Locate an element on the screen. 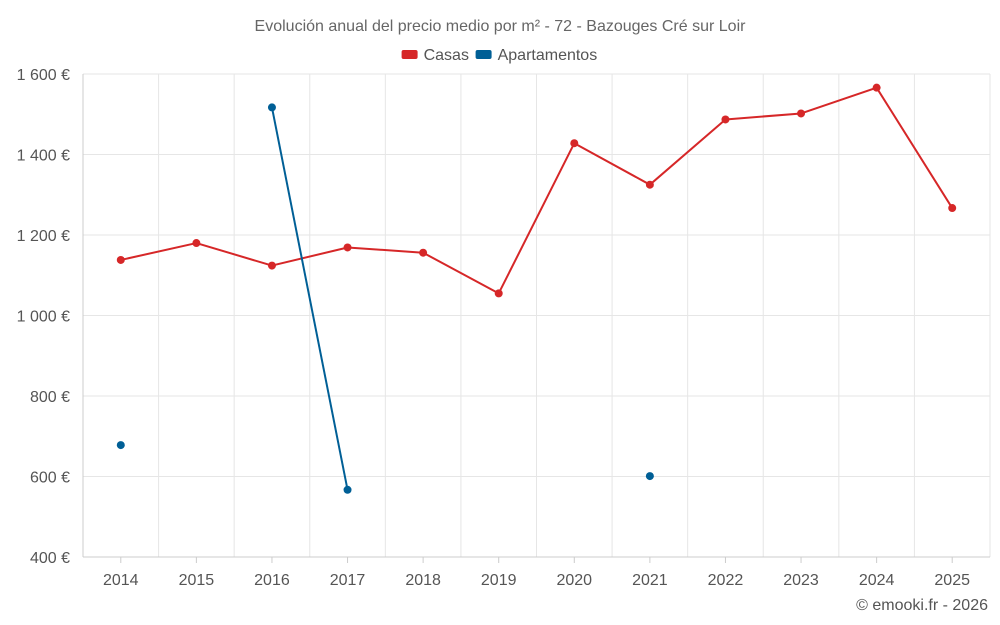 The image size is (1000, 625). x-tick-label: 2019 is located at coordinates (499, 580).